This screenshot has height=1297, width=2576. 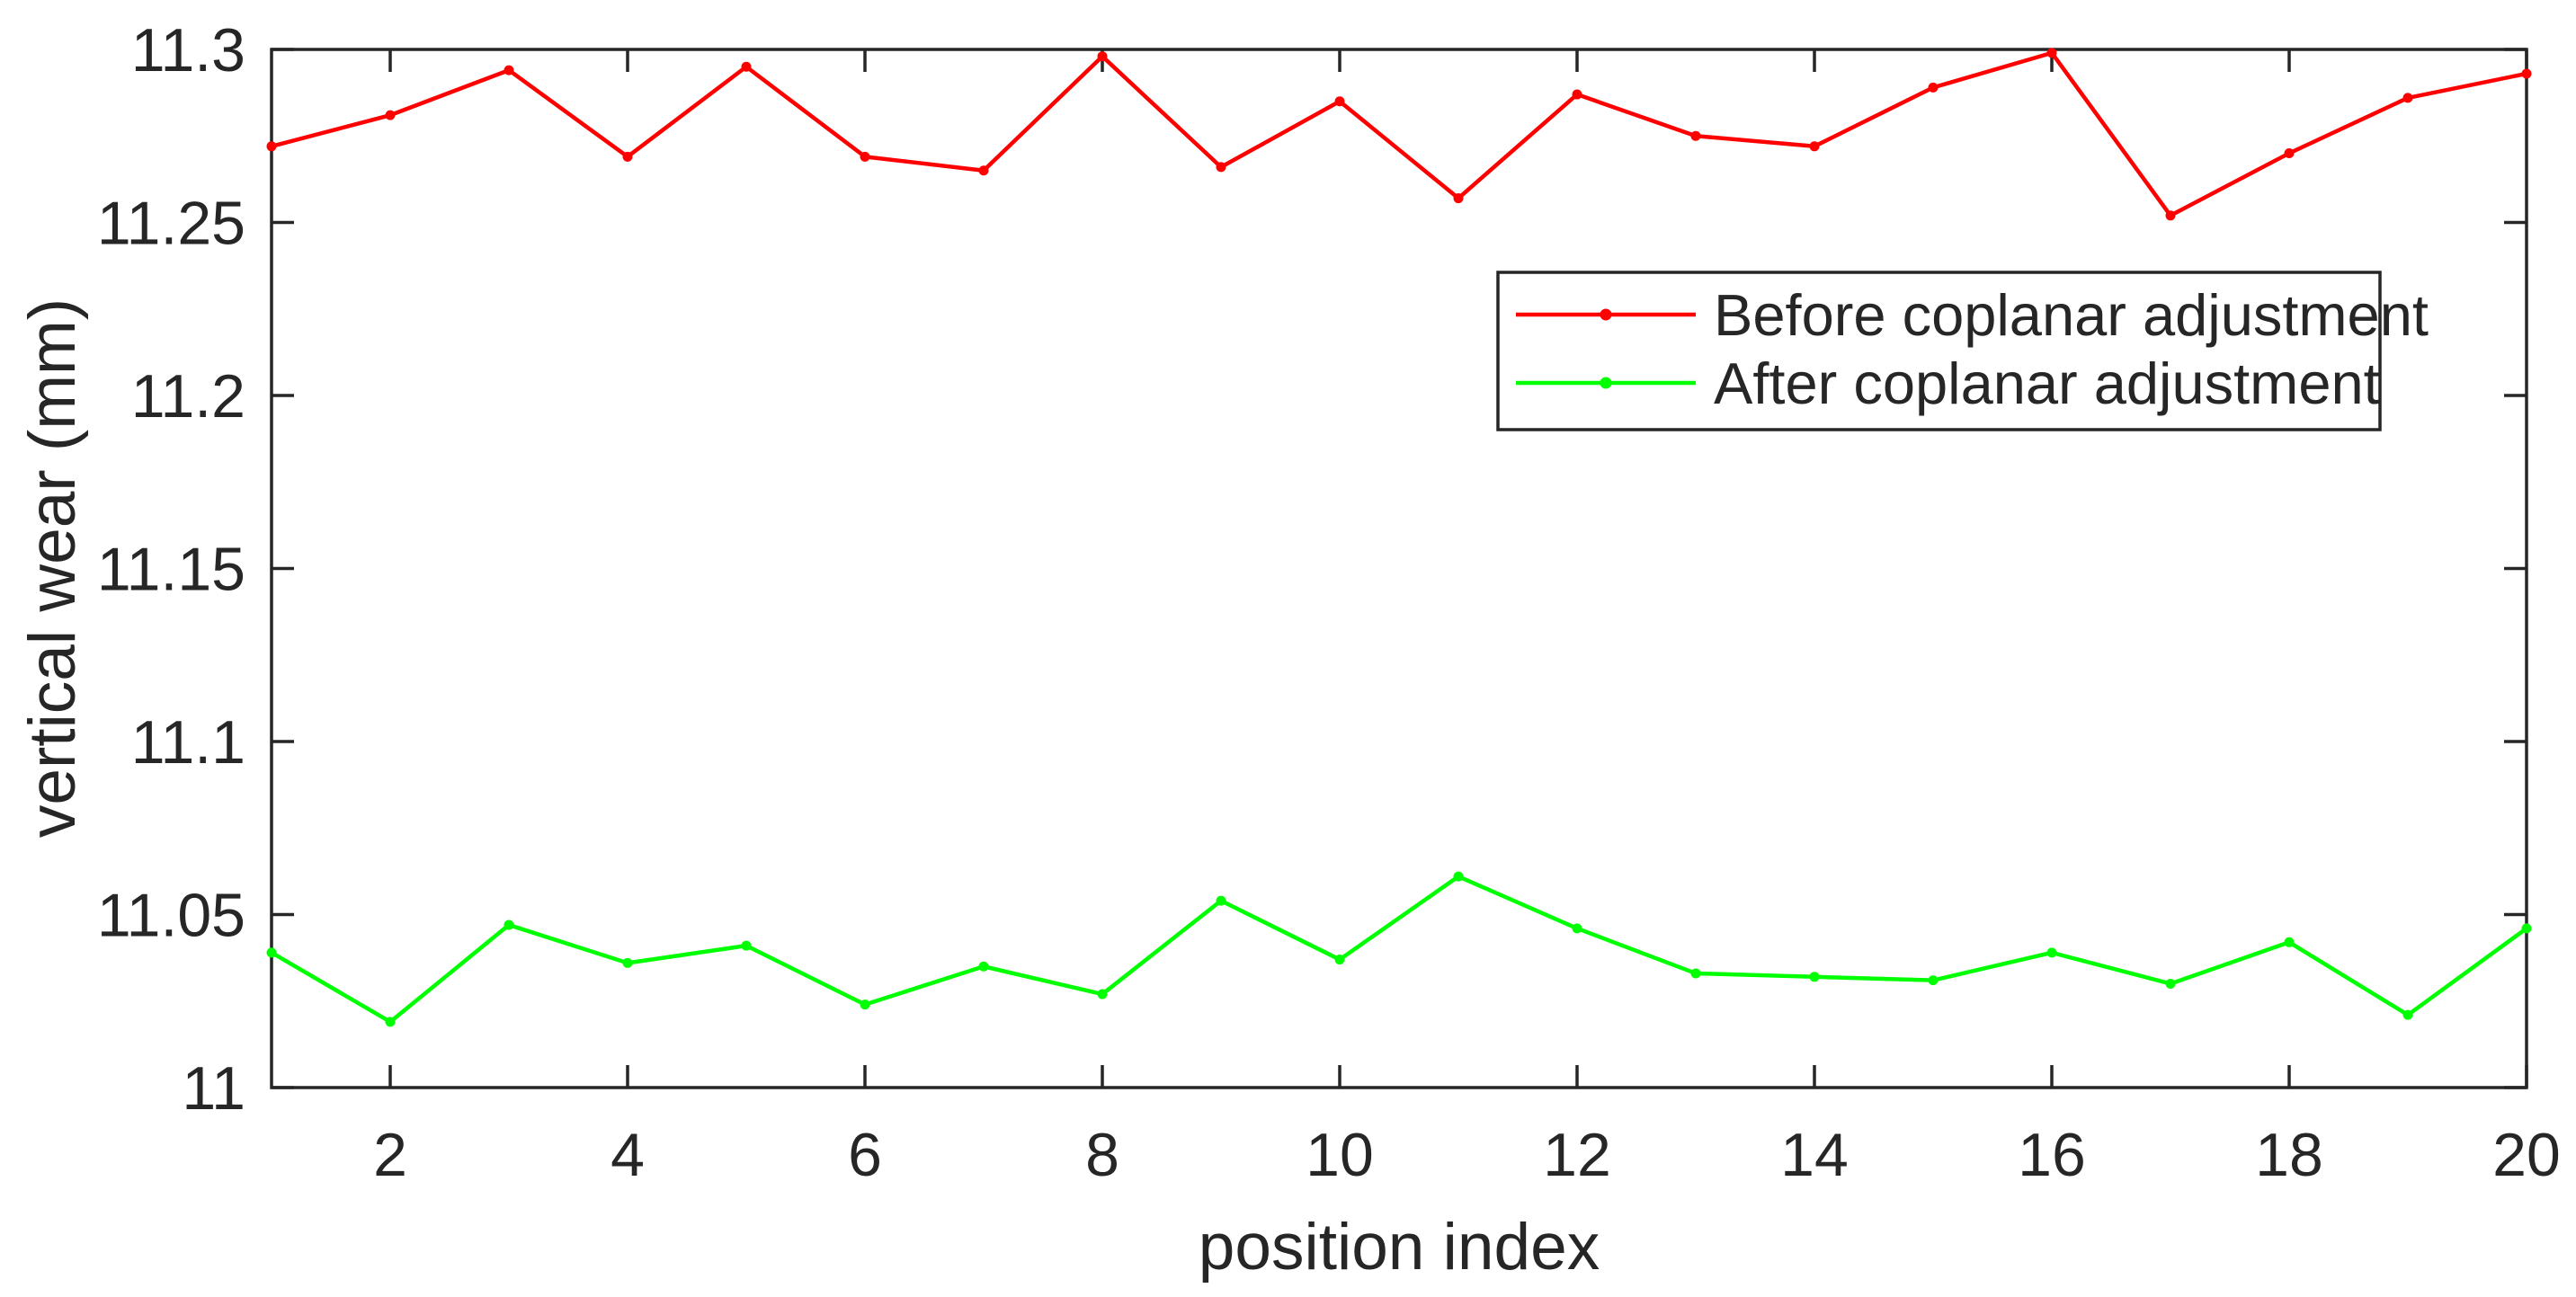 I want to click on y-tick-label: 11, so click(x=214, y=1088).